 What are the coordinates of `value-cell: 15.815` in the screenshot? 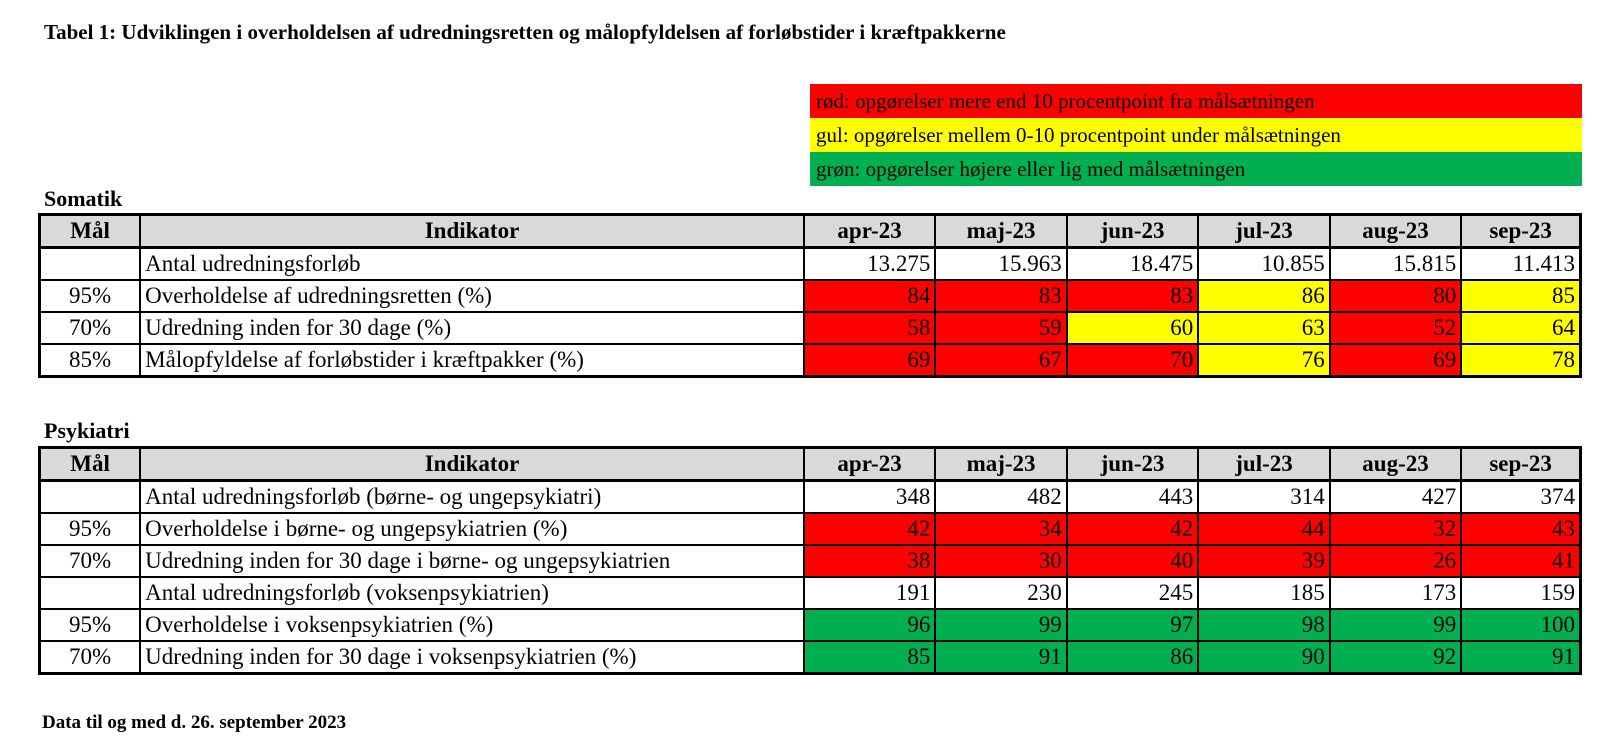 It's located at (1395, 263).